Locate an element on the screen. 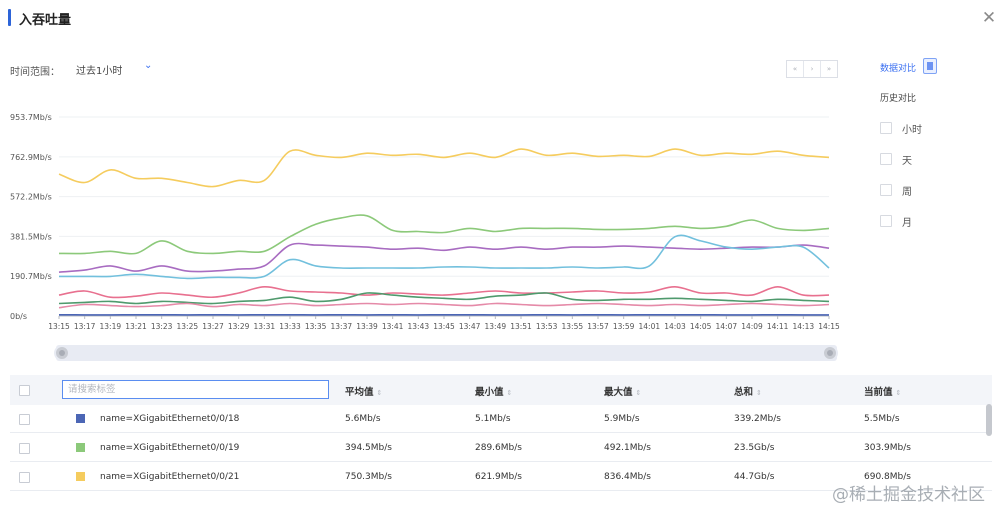  history-option-month: 月 is located at coordinates (896, 221).